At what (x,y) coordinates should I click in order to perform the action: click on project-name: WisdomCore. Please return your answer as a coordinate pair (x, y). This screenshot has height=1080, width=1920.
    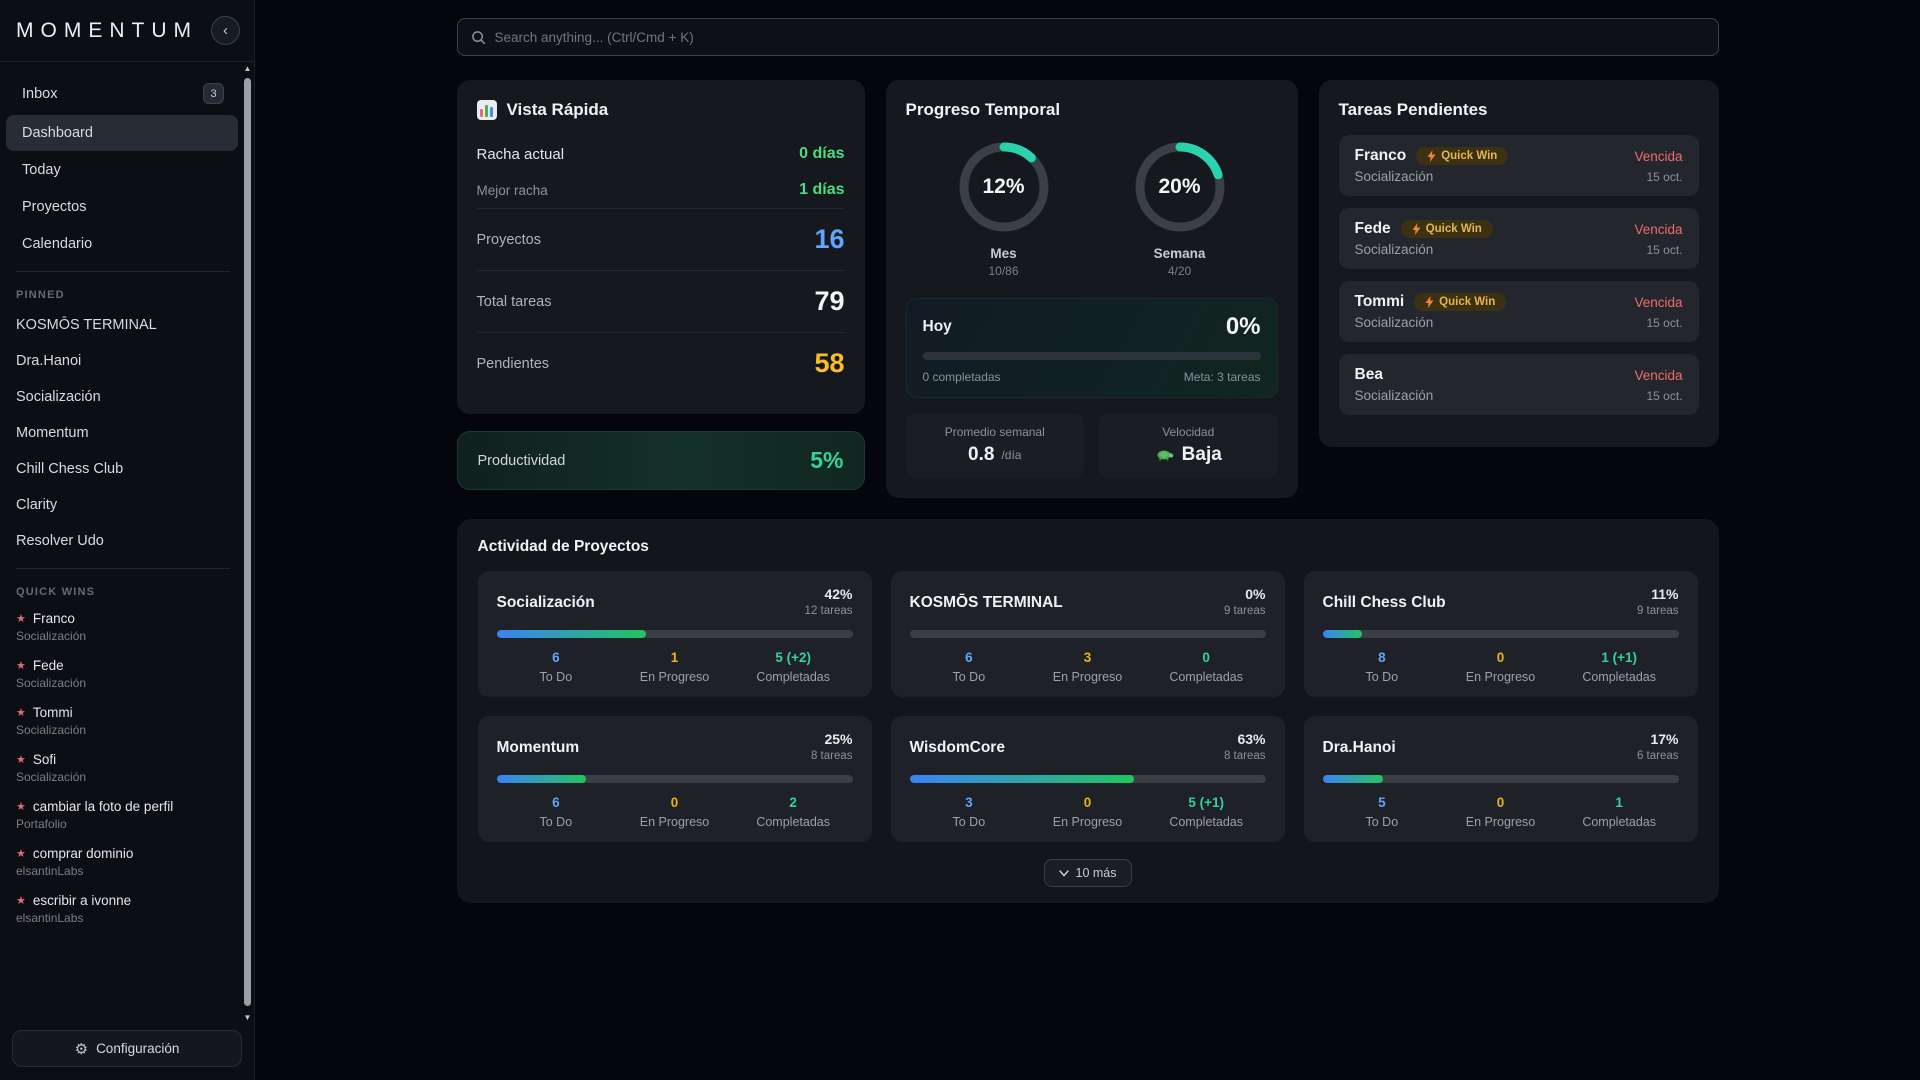
    Looking at the image, I should click on (957, 747).